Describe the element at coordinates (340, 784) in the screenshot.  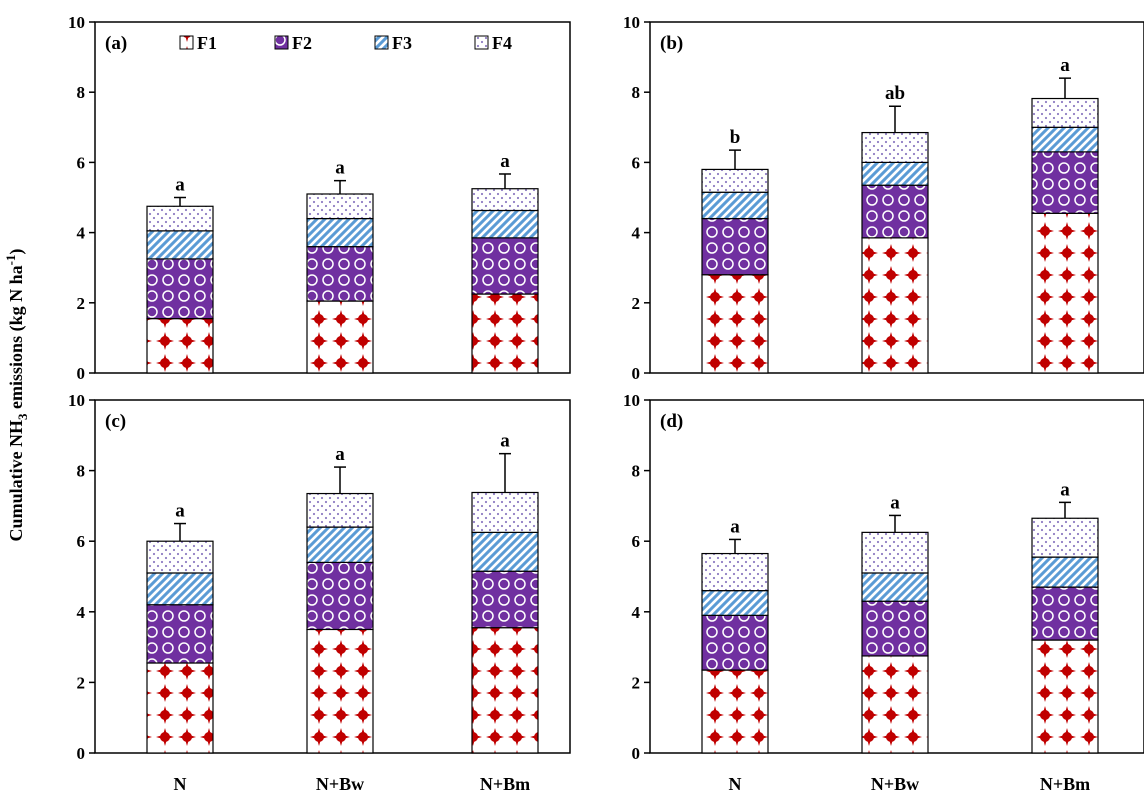
I see `x-tick-label: N+Bw` at that location.